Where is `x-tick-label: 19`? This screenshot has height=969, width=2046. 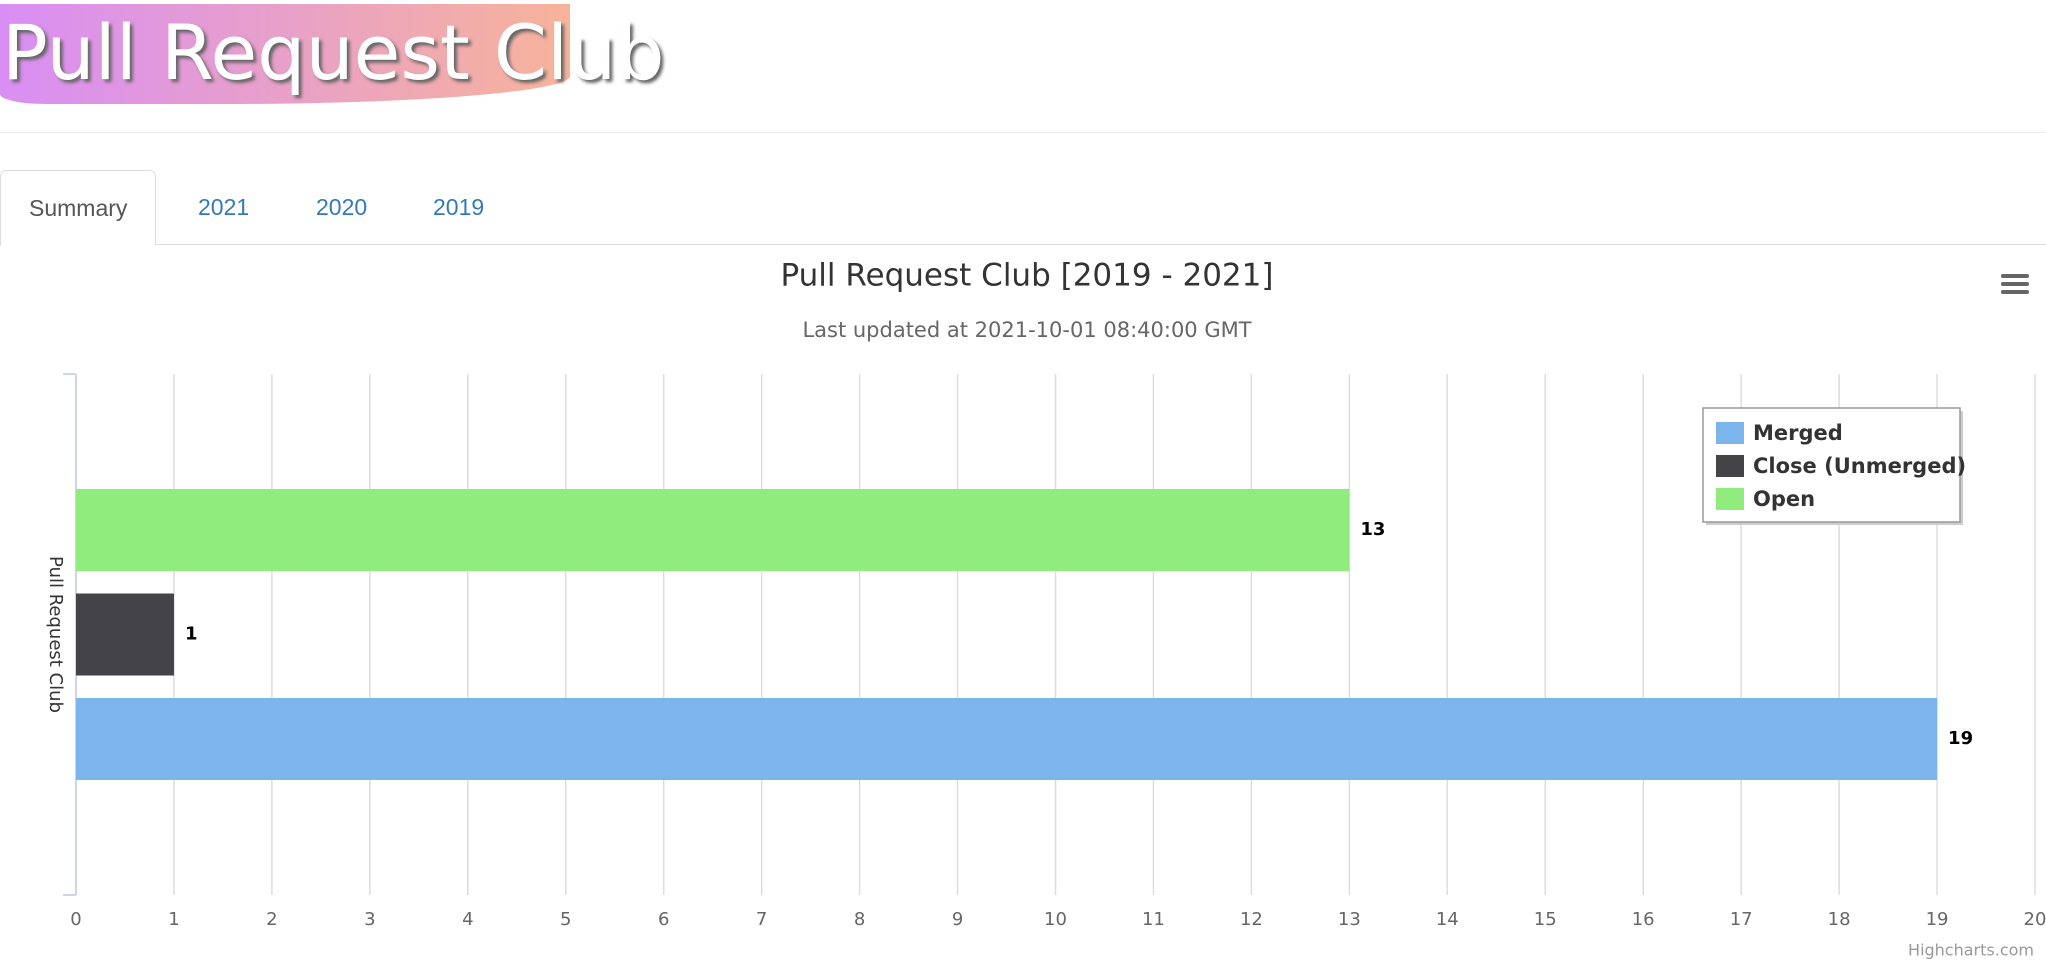 x-tick-label: 19 is located at coordinates (1937, 919).